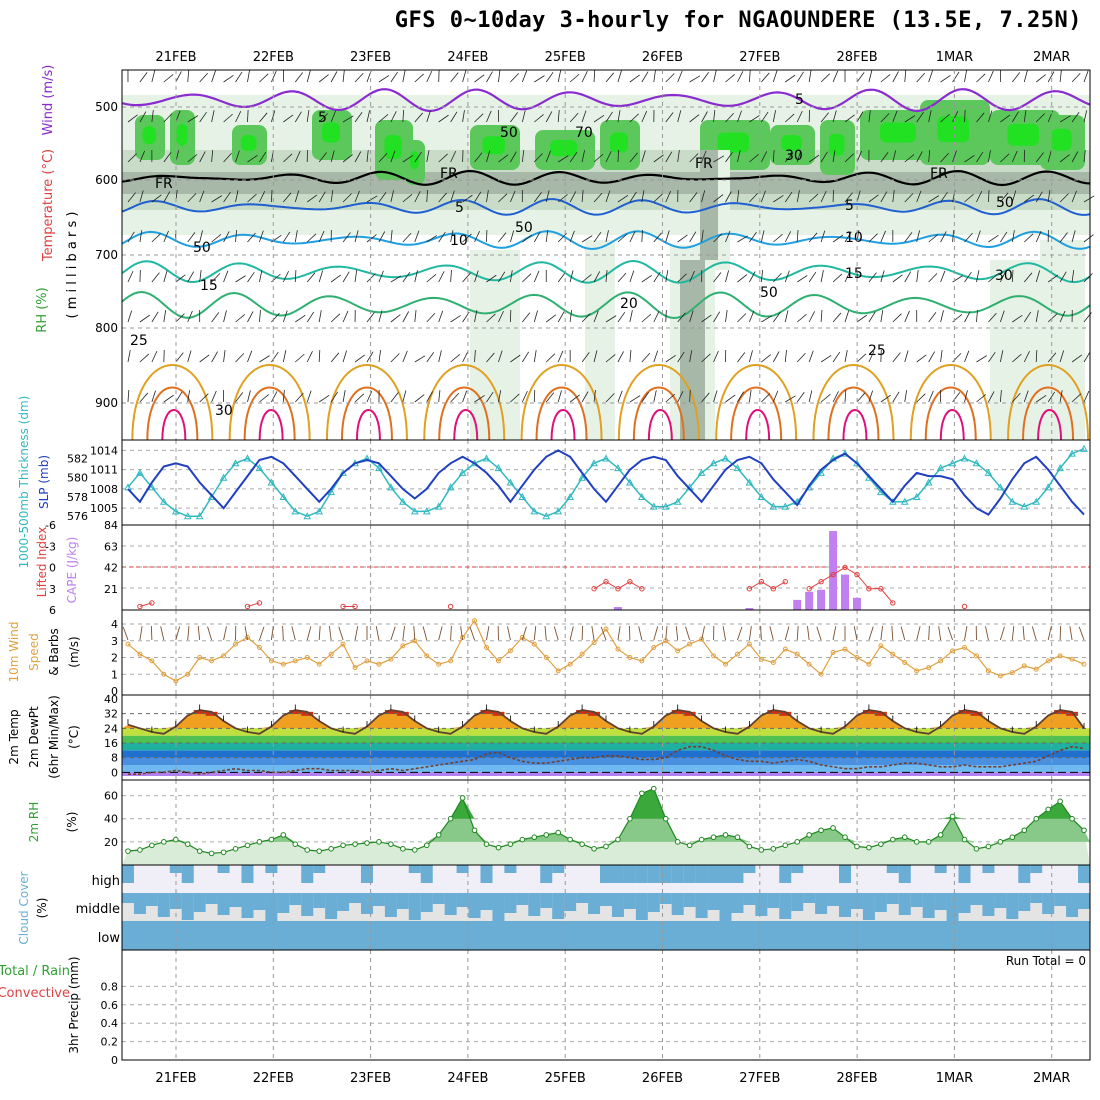 This screenshot has height=1100, width=1100. I want to click on li-marker, so click(247, 606).